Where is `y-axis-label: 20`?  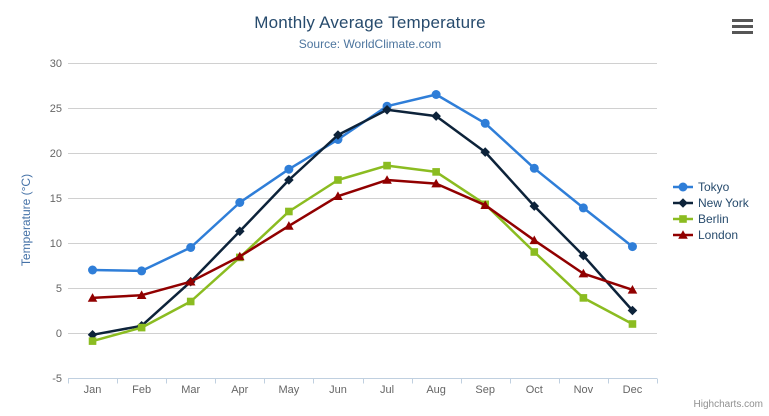
y-axis-label: 20 is located at coordinates (56, 154).